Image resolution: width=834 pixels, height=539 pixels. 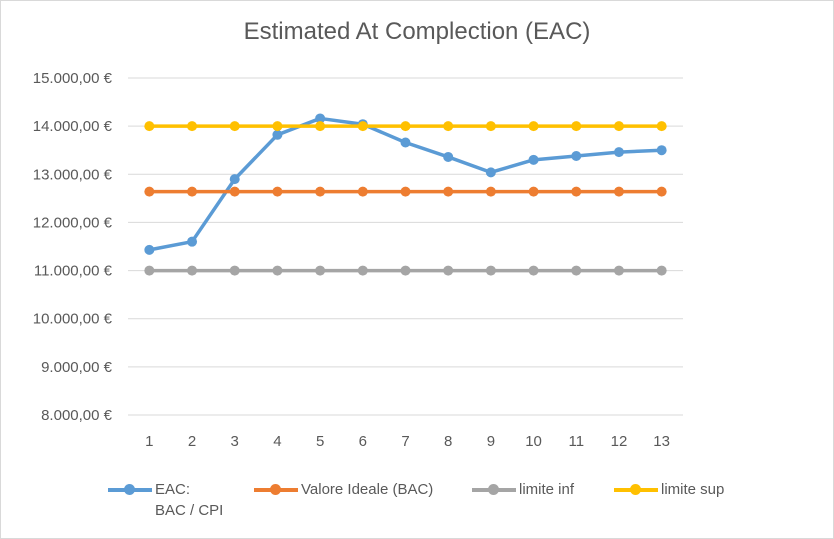 I want to click on x-tick-label: 1, so click(x=149, y=441).